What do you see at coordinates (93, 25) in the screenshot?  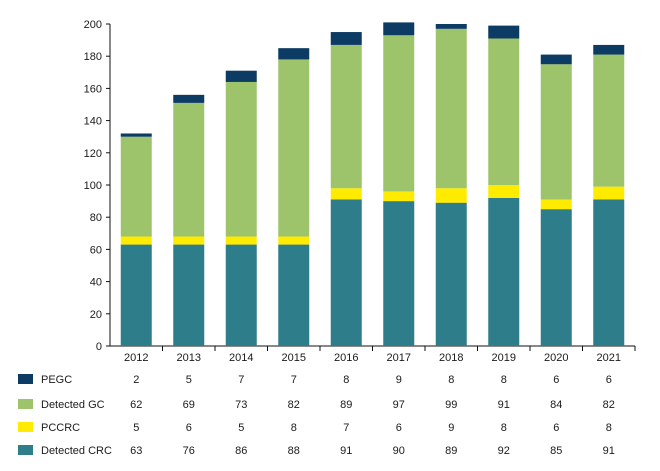 I see `y-tick-label: 200` at bounding box center [93, 25].